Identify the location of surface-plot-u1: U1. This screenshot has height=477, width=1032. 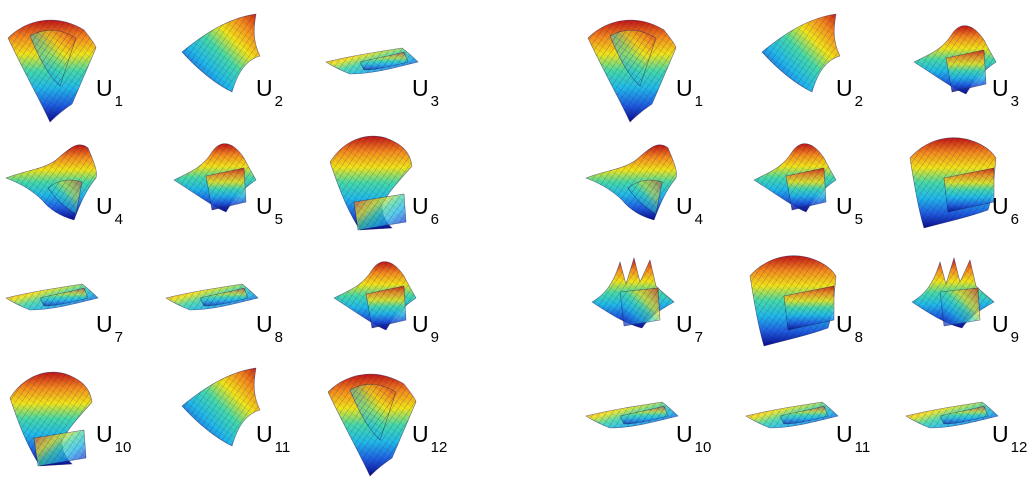
(645, 71).